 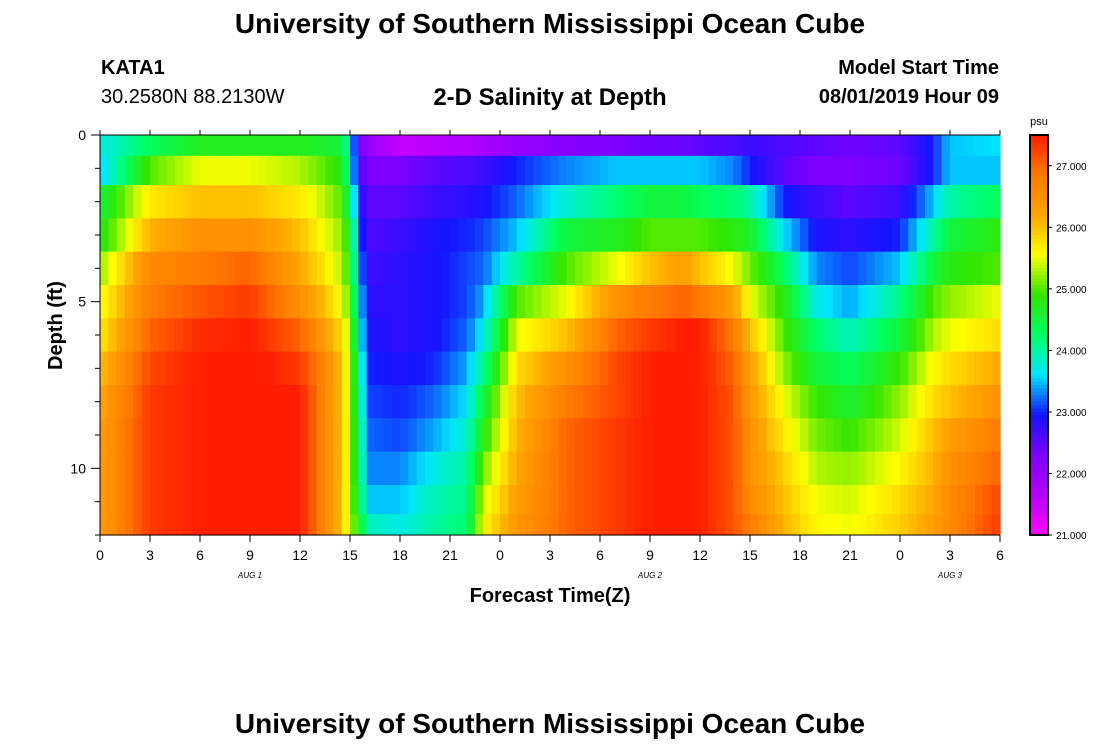 I want to click on x-tick-label: 3, so click(x=950, y=555).